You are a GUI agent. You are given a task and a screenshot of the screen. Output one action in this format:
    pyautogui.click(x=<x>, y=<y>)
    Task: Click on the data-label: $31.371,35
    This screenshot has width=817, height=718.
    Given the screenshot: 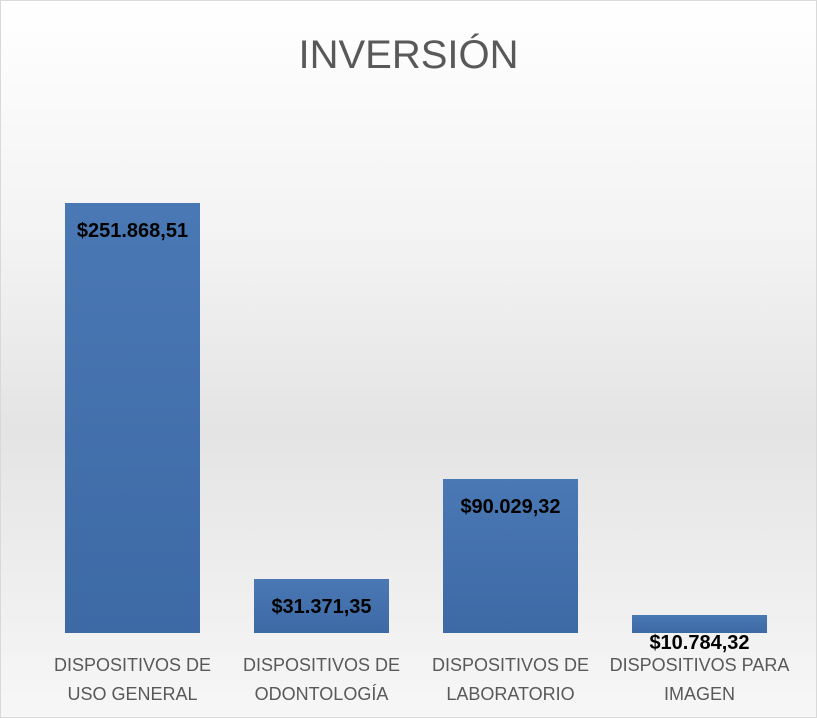 What is the action you would take?
    pyautogui.click(x=321, y=607)
    